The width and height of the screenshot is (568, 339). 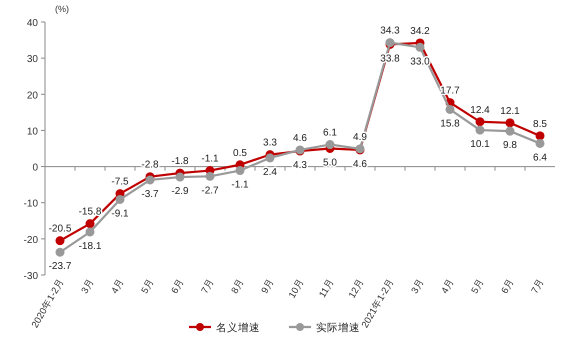 I want to click on data-label: -2.8, so click(x=150, y=165).